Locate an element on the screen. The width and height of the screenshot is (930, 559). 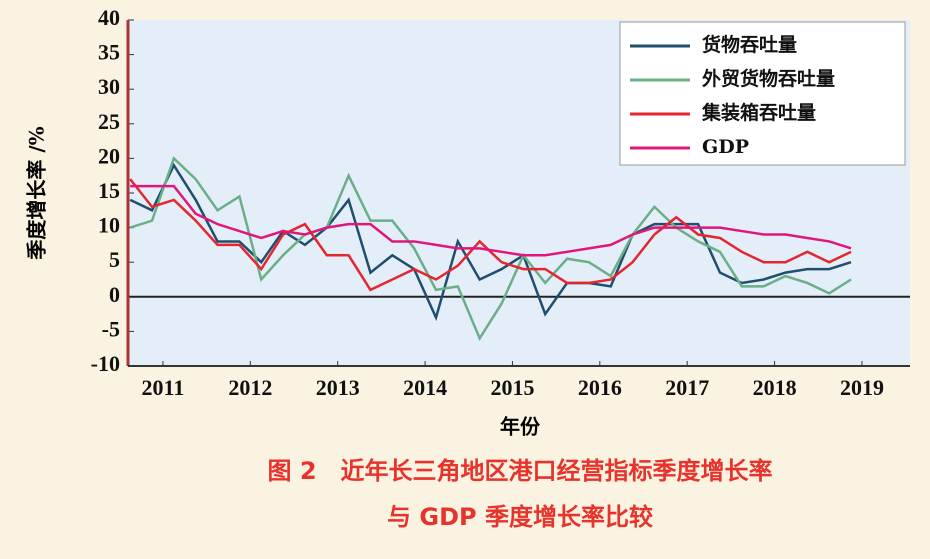
y-label: 季度增长率 /% is located at coordinates (37, 193).